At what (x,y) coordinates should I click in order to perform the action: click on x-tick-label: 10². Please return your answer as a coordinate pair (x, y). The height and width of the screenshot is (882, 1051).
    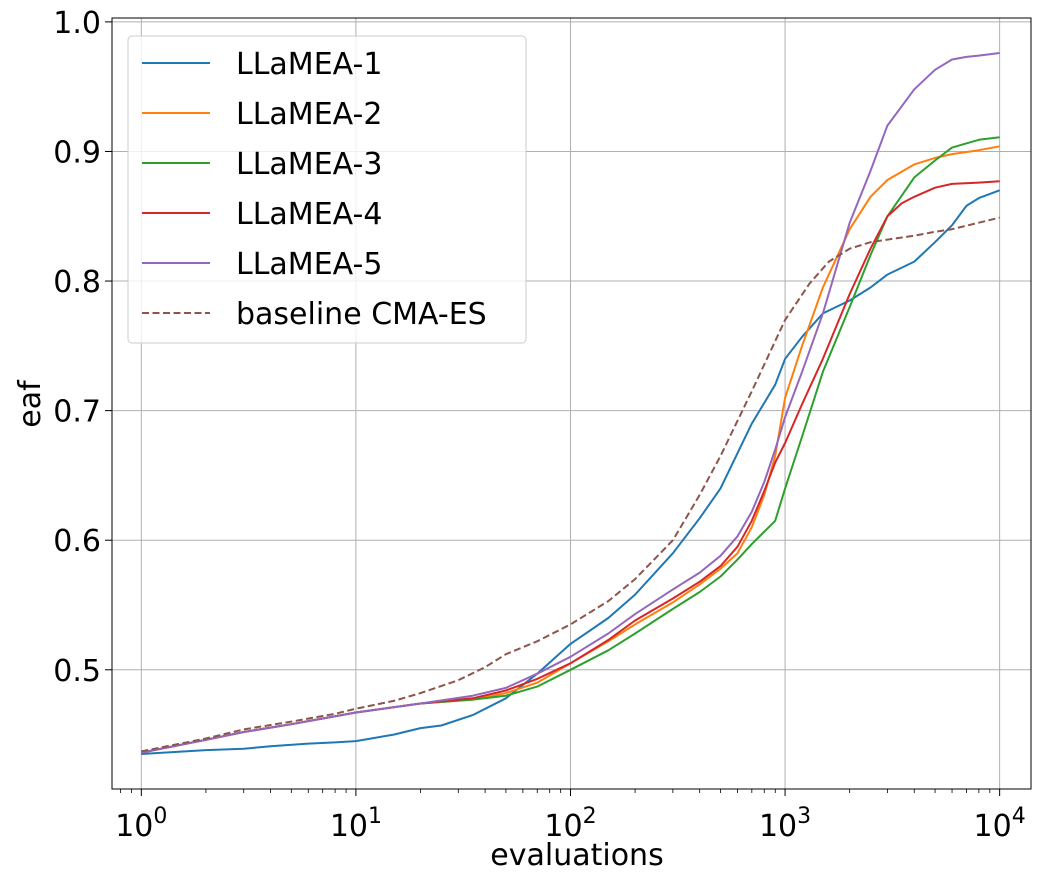
    Looking at the image, I should click on (570, 824).